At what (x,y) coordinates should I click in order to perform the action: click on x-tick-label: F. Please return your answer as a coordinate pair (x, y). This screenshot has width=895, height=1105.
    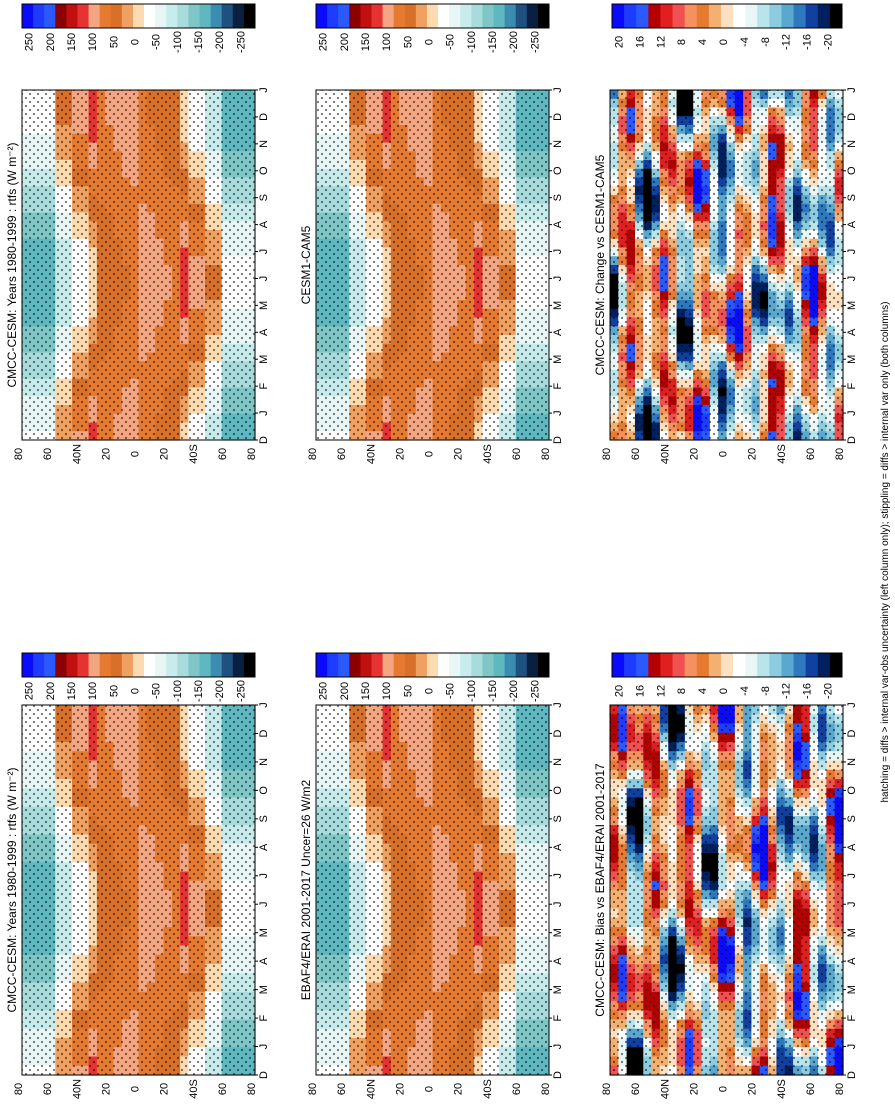
    Looking at the image, I should click on (264, 1017).